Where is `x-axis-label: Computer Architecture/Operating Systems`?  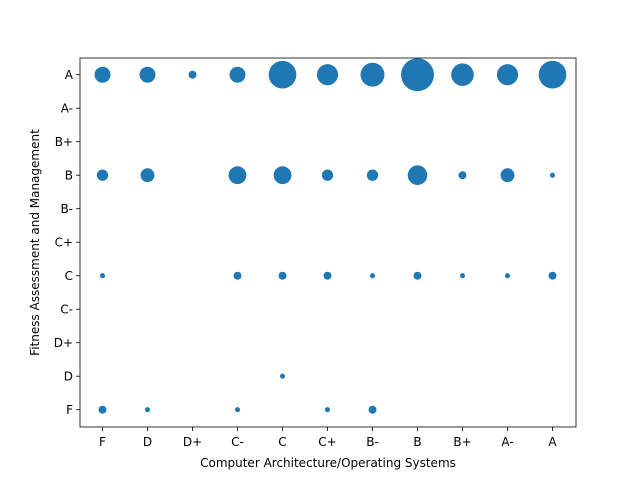
x-axis-label: Computer Architecture/Operating Systems is located at coordinates (328, 463).